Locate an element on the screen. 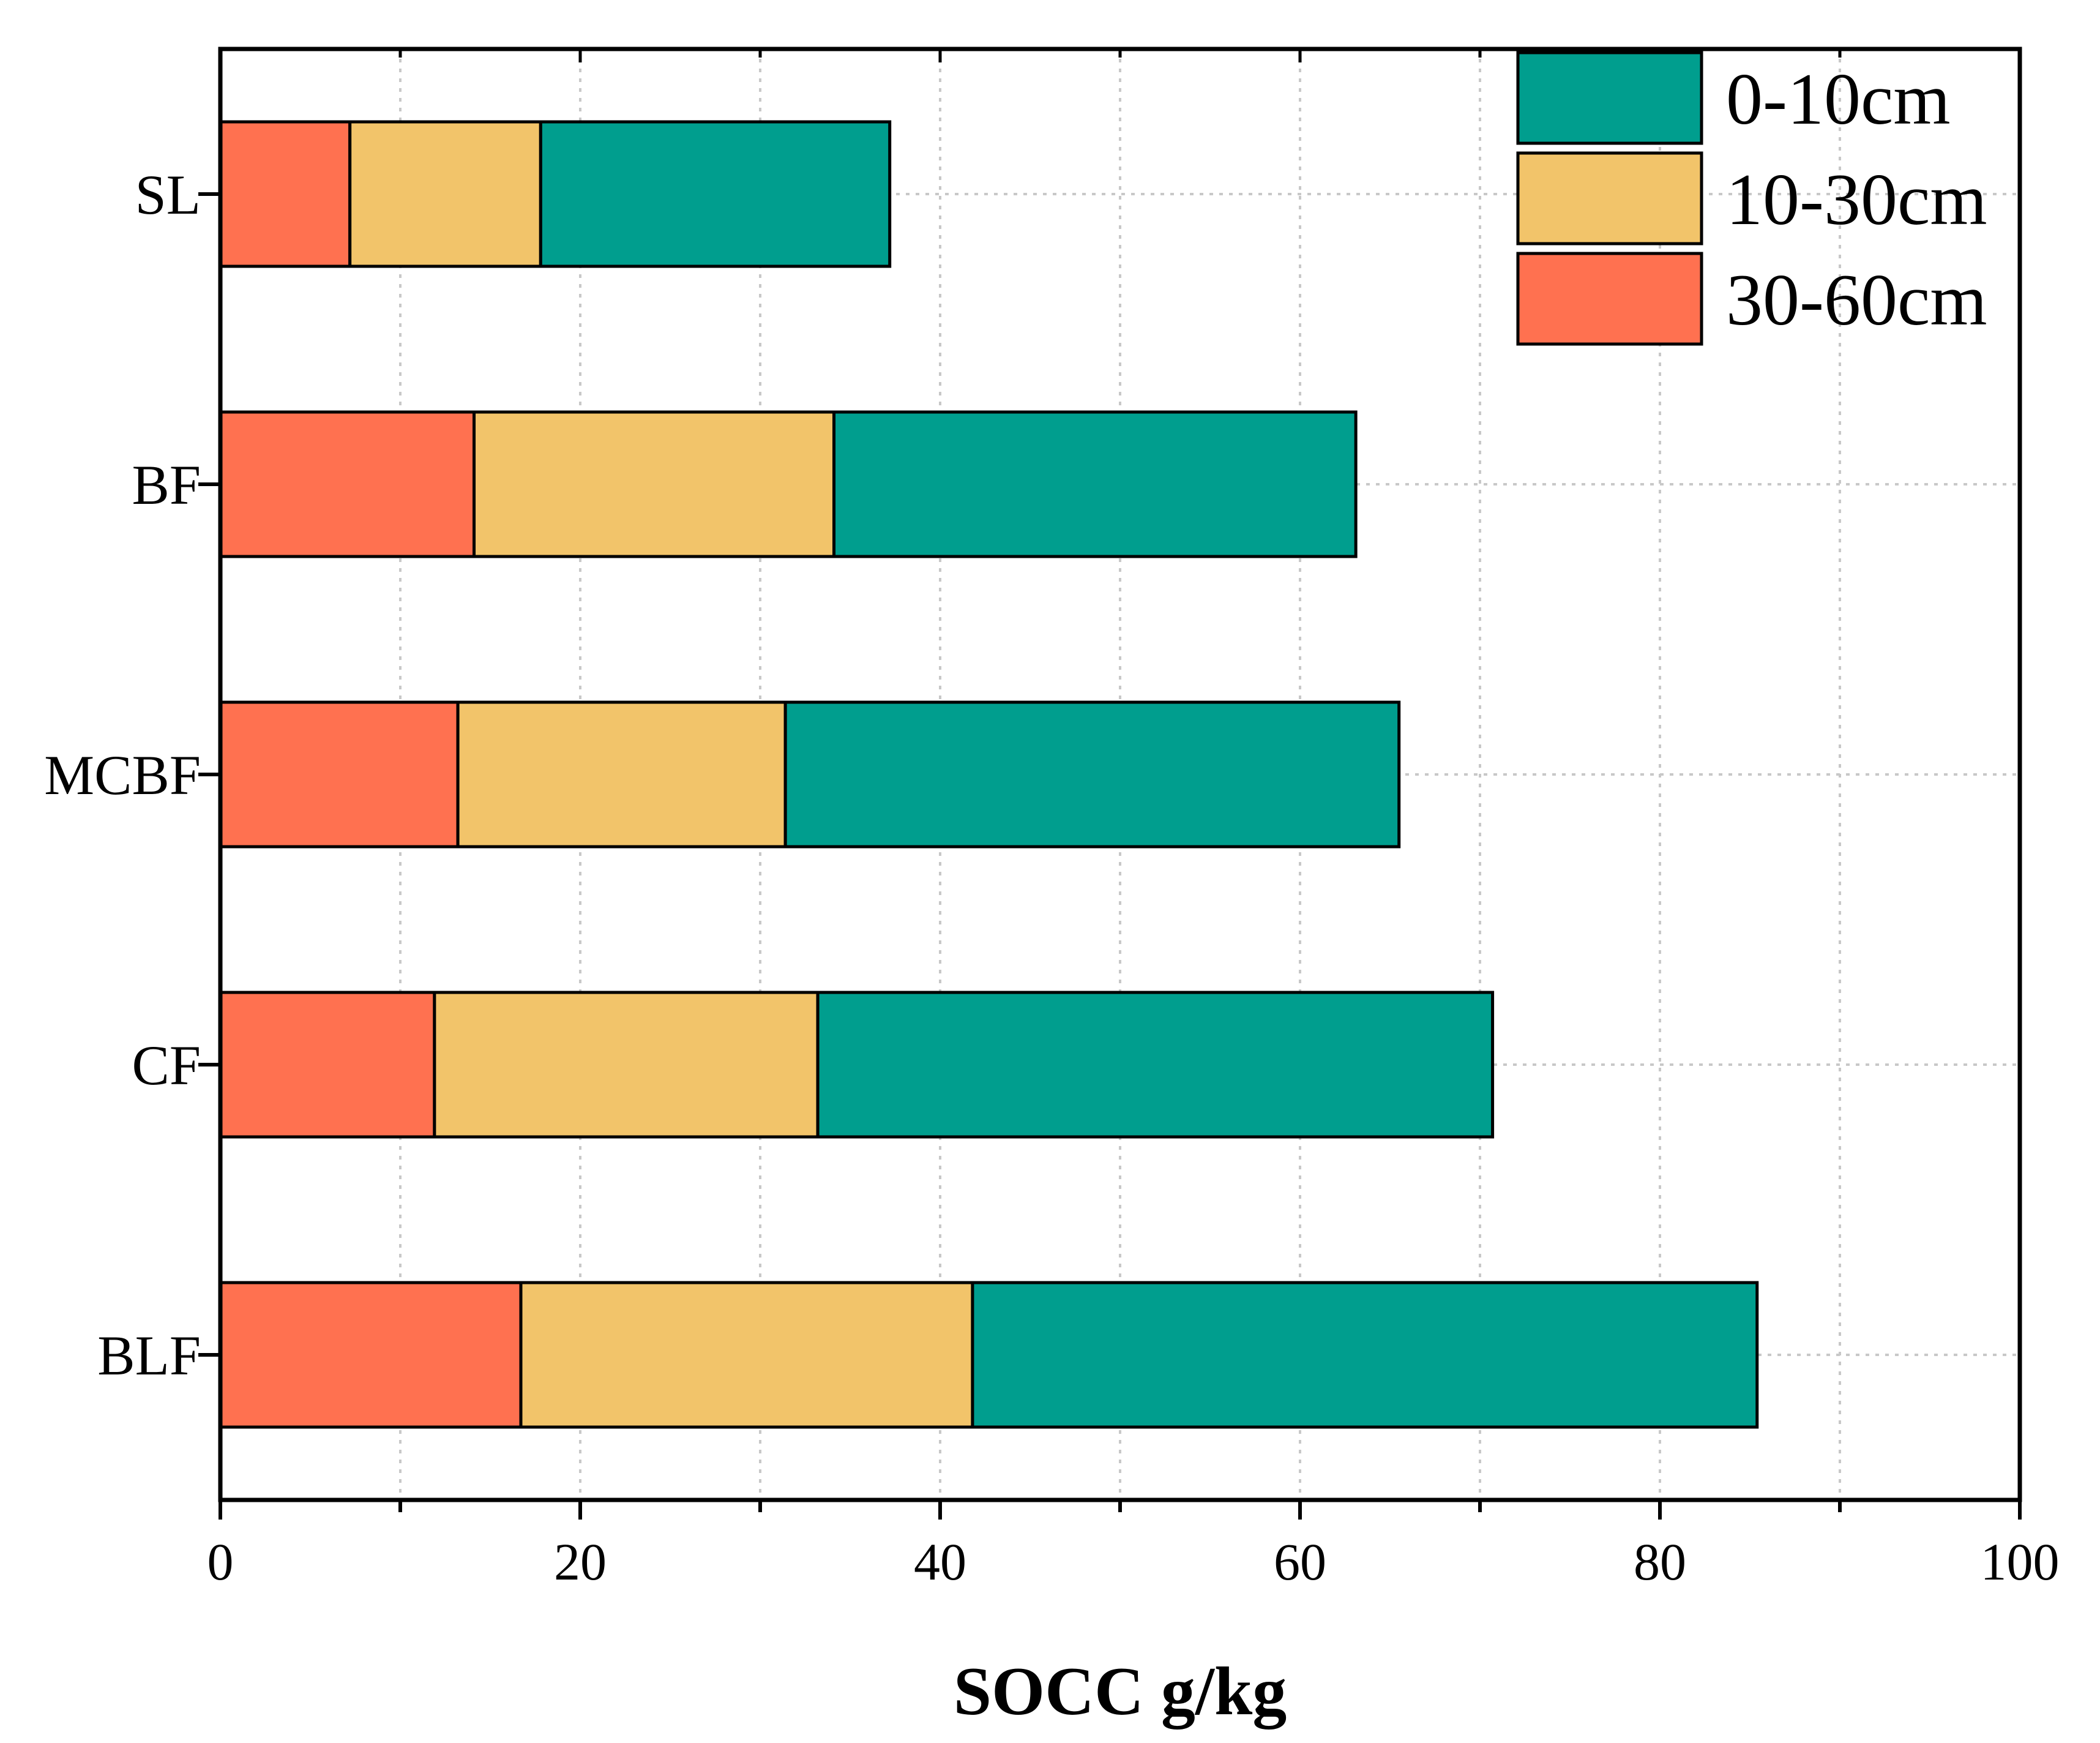 The height and width of the screenshot is (1743, 2100). bar-bf-10-30cm is located at coordinates (654, 484).